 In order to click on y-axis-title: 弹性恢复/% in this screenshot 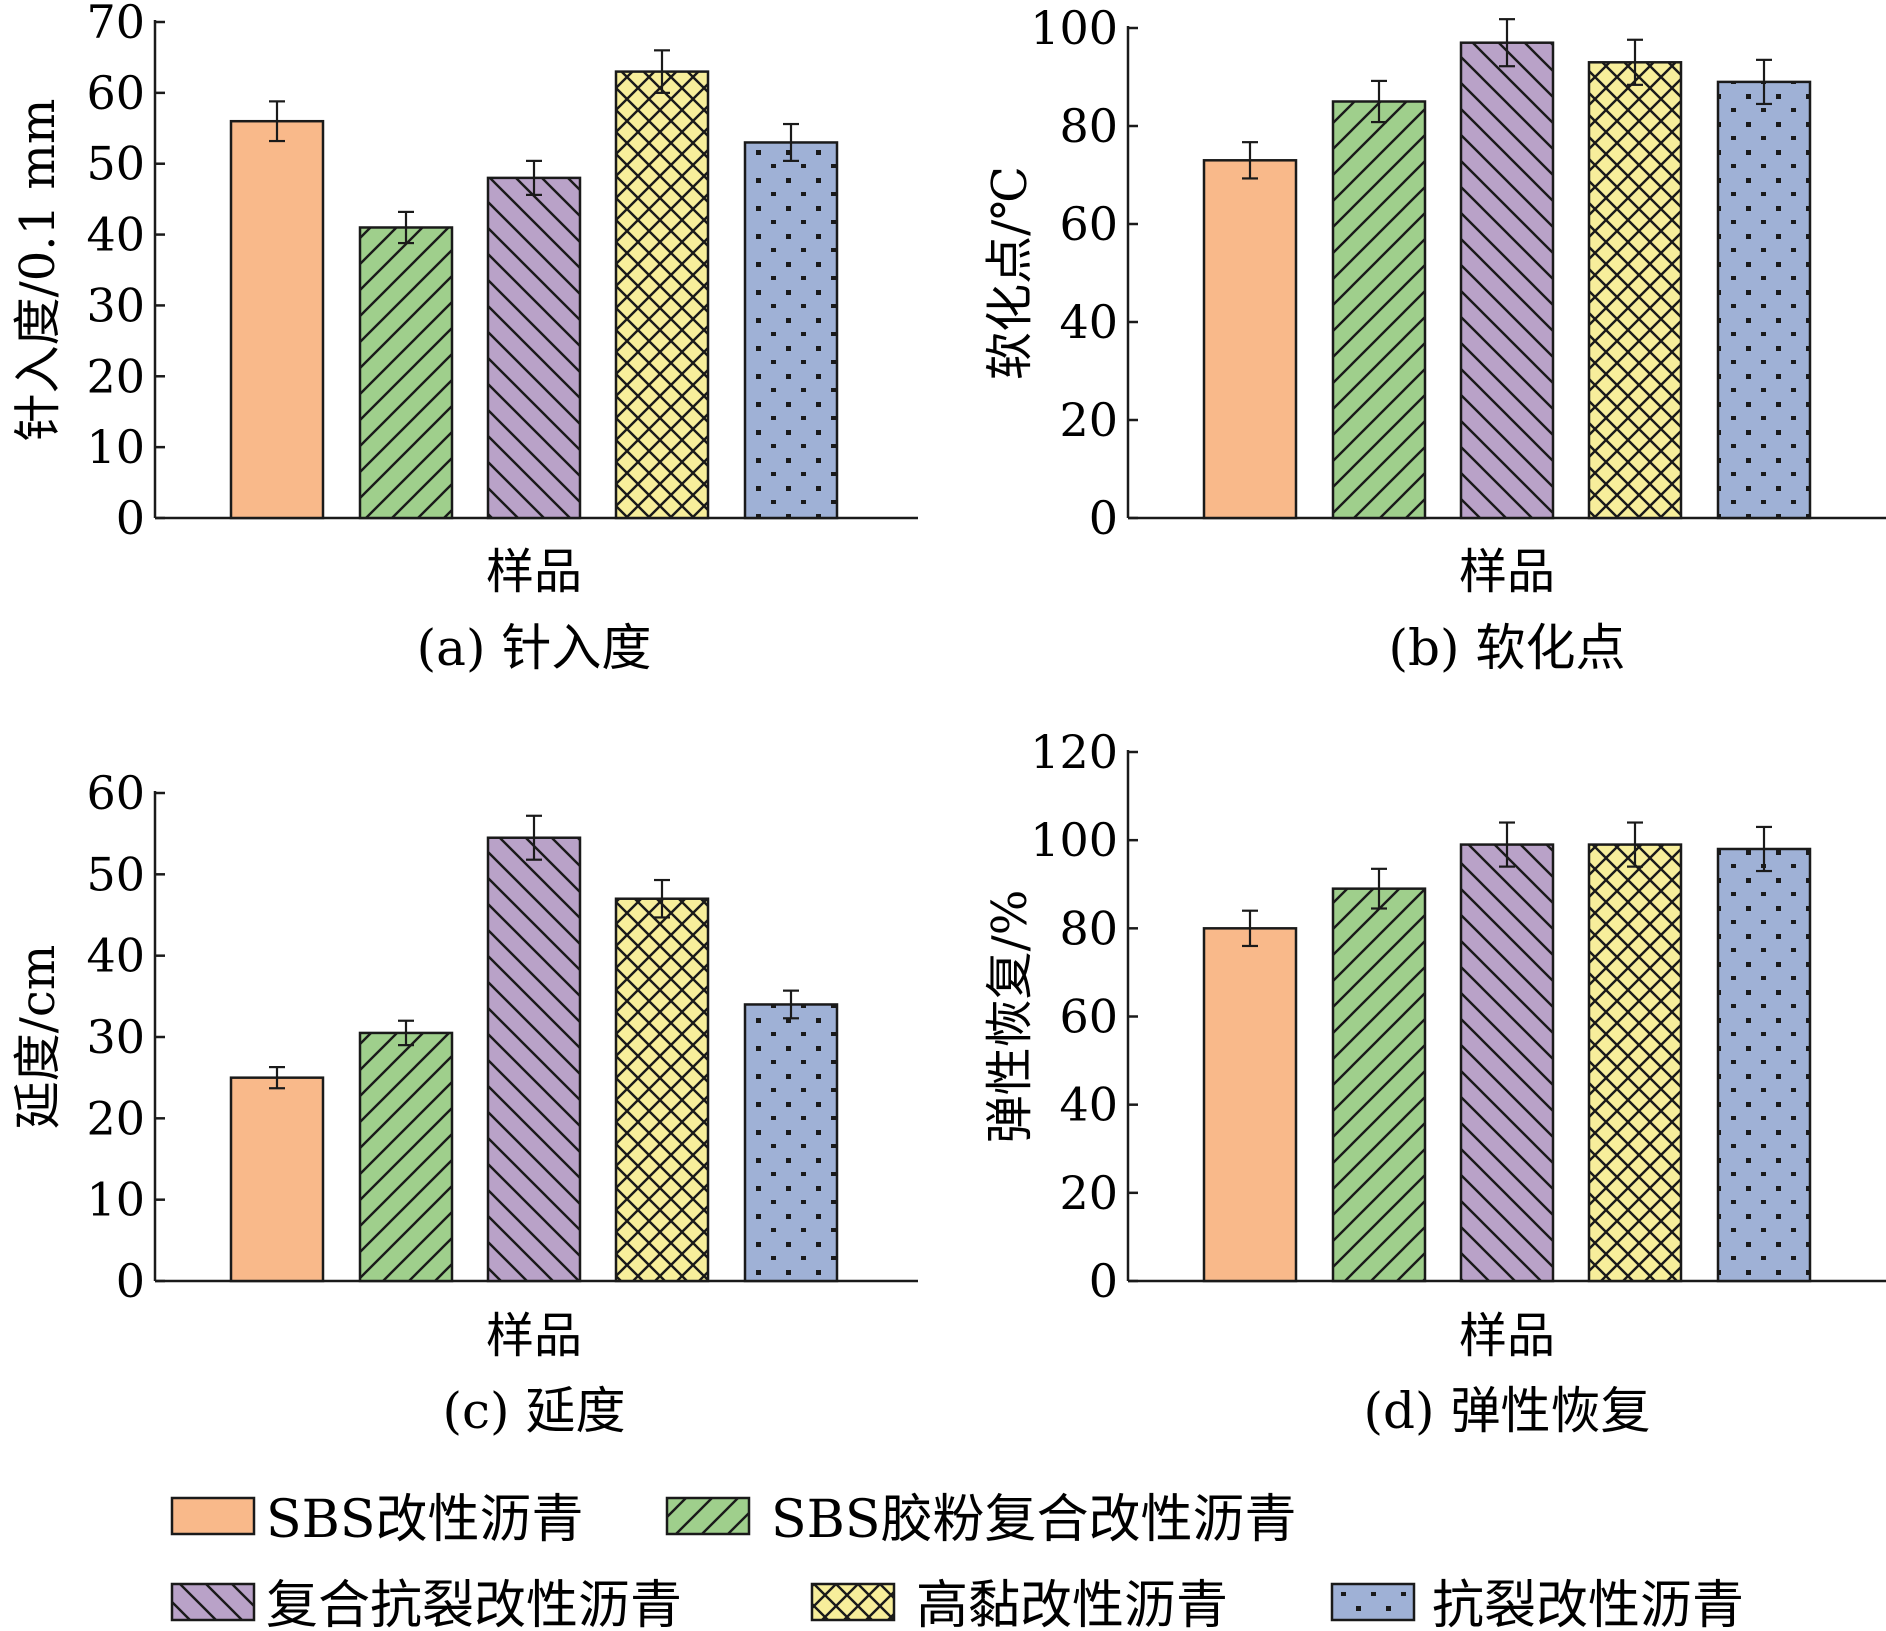, I will do `click(1010, 1017)`.